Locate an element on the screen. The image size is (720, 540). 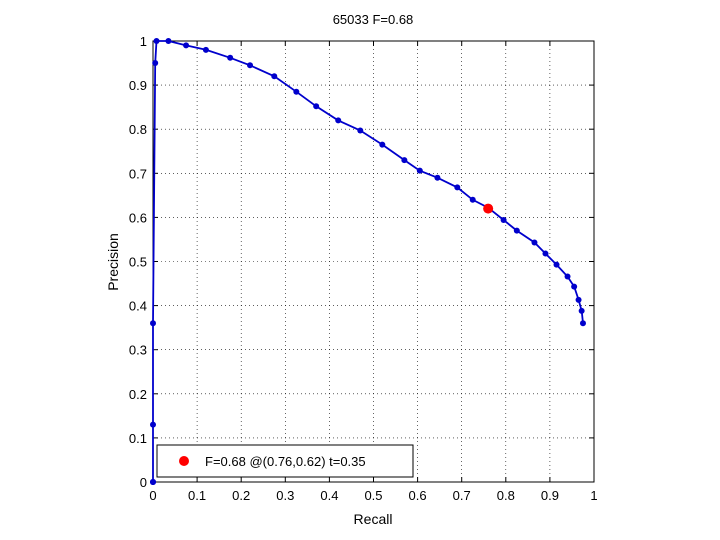
x-tick-label: 0.9 is located at coordinates (550, 495).